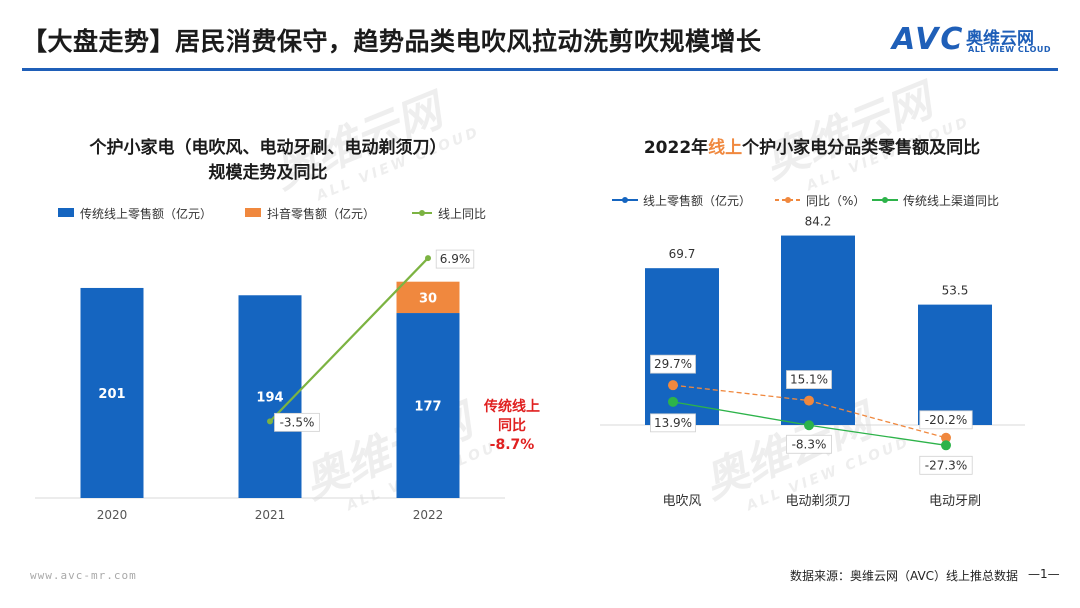 The image size is (1080, 608). I want to click on chart2-x-tick: 电动剃须刀, so click(817, 501).